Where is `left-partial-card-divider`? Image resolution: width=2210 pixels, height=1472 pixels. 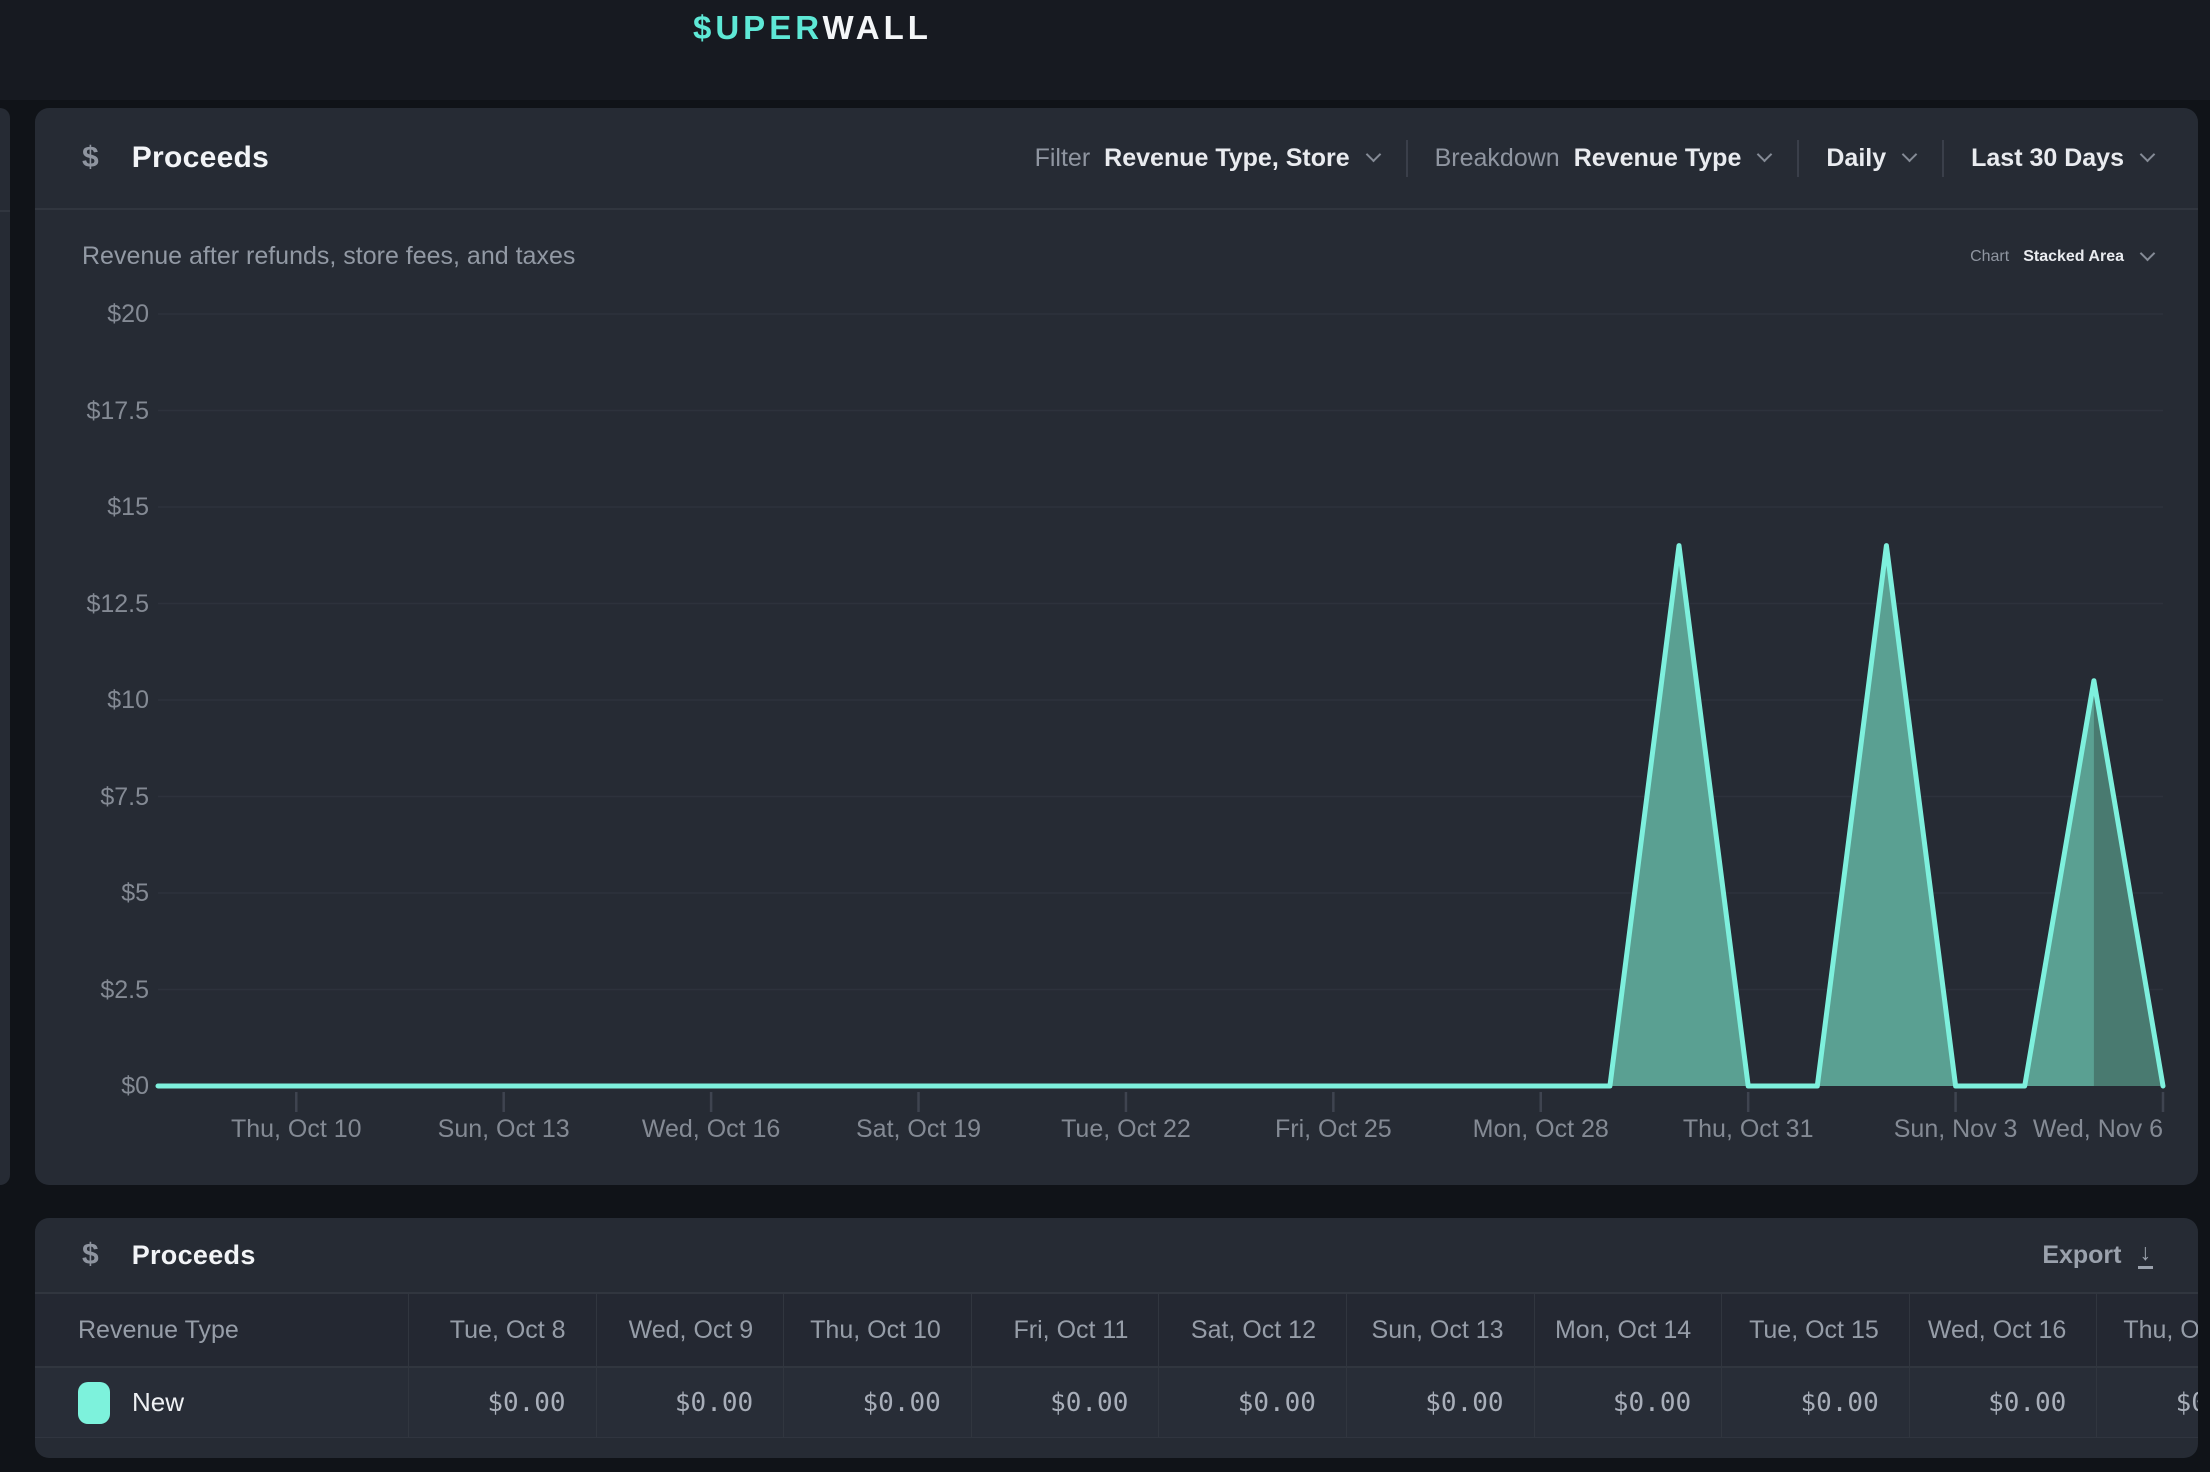
left-partial-card-divider is located at coordinates (5, 211).